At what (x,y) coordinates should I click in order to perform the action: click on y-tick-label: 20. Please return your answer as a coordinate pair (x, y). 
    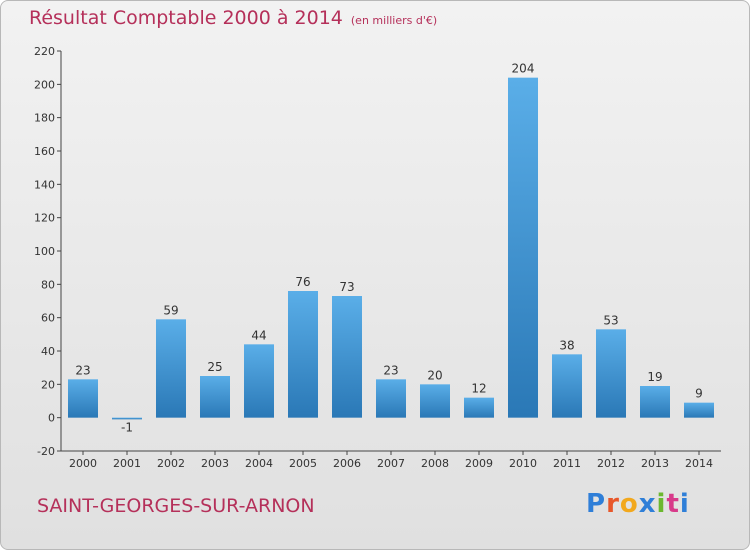
    Looking at the image, I should click on (48, 384).